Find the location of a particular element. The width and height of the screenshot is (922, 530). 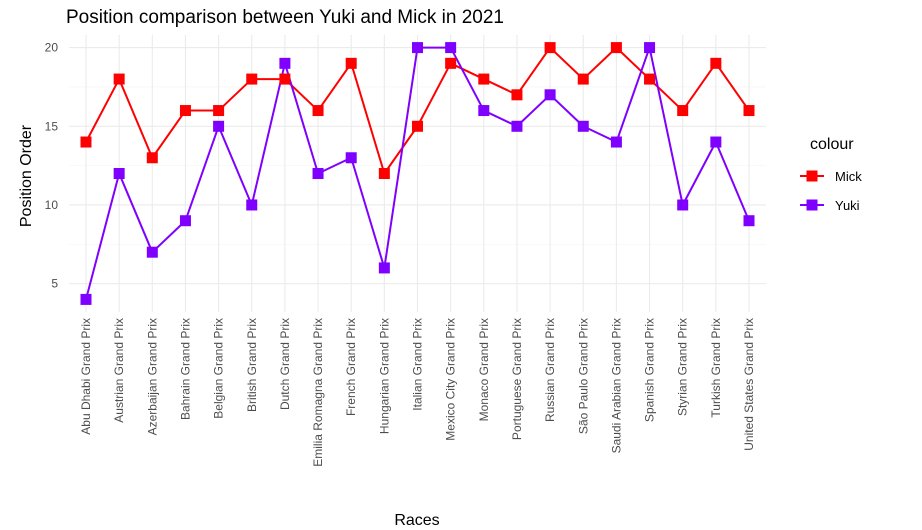

legend-title: colour is located at coordinates (832, 144).